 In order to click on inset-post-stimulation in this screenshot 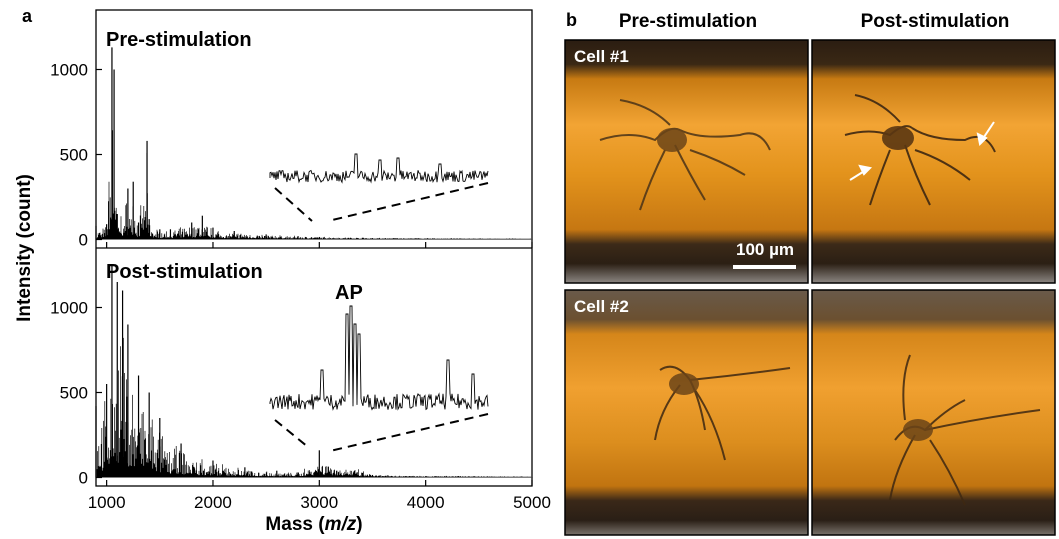, I will do `click(379, 358)`.